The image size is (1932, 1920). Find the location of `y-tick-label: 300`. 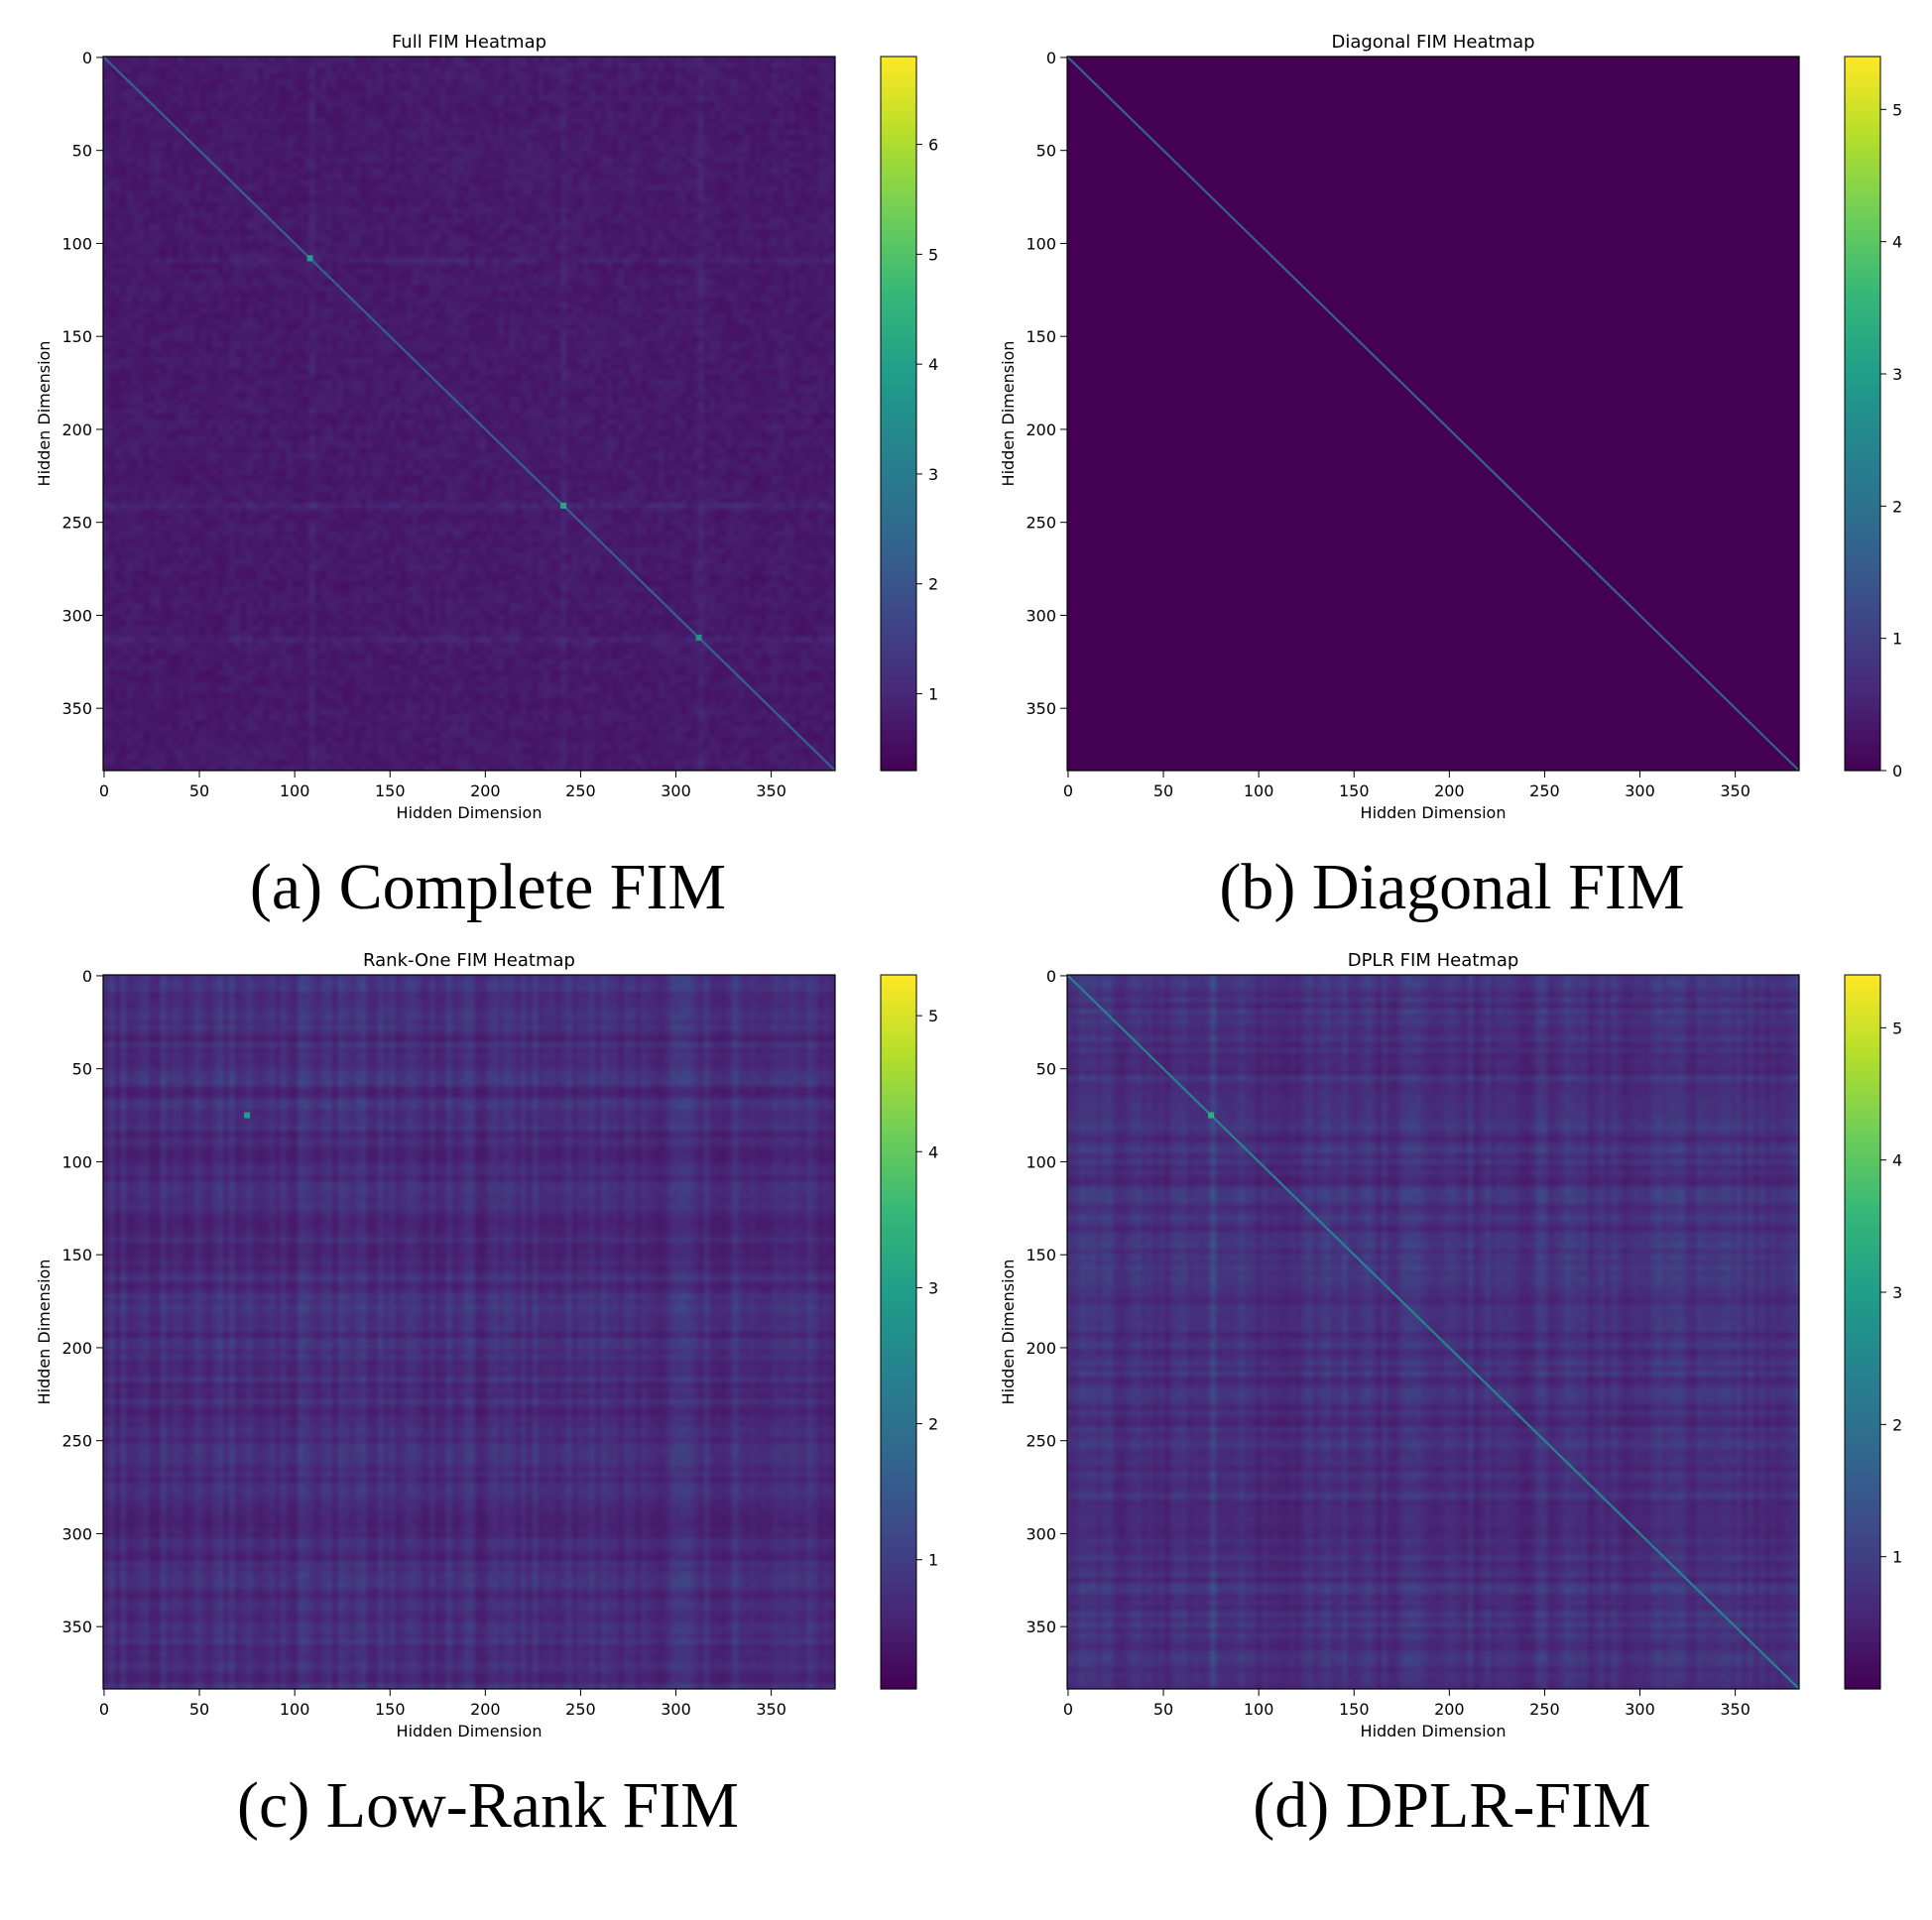

y-tick-label: 300 is located at coordinates (76, 615).